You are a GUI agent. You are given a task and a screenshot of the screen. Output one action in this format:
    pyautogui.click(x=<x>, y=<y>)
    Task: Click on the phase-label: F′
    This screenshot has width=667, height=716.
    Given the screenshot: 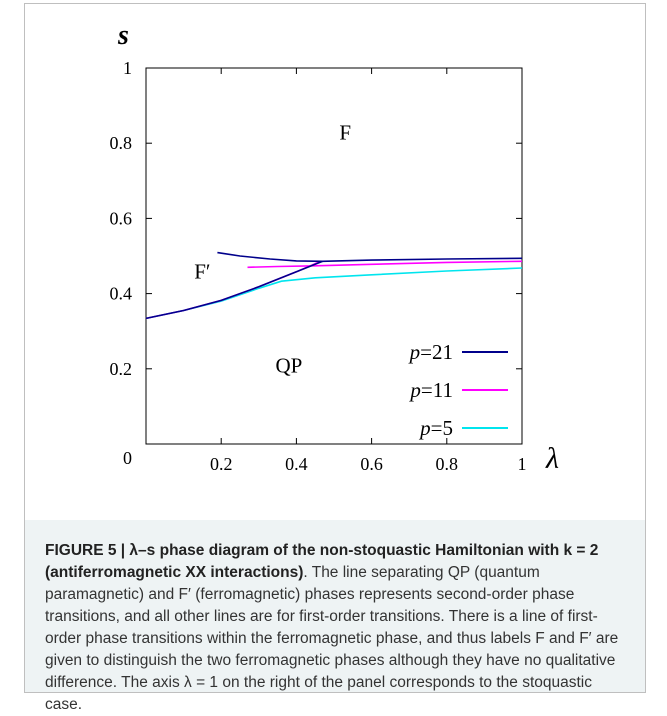 What is the action you would take?
    pyautogui.click(x=202, y=272)
    